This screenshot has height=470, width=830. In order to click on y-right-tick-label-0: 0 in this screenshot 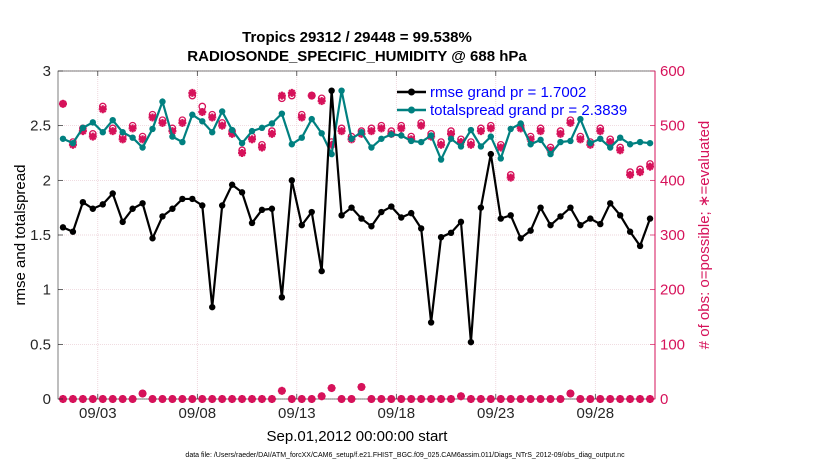, I will do `click(664, 399)`.